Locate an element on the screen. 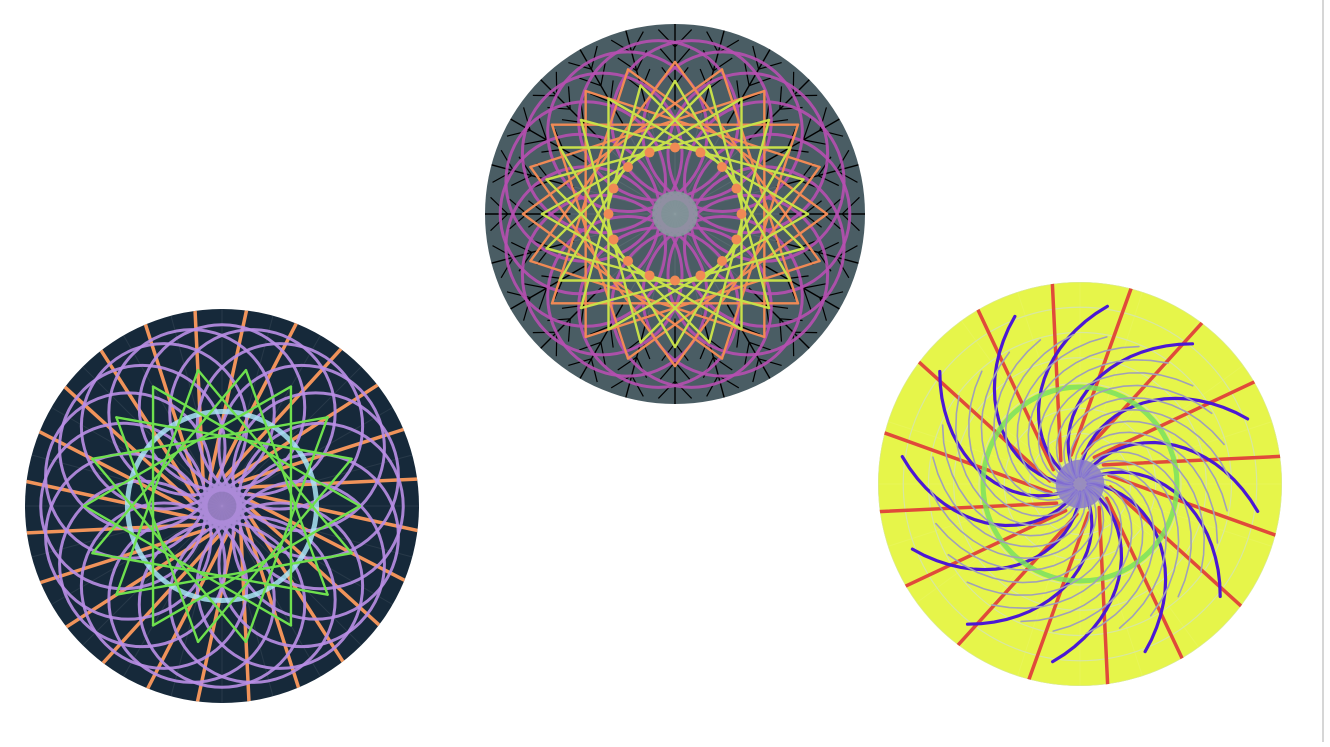 Image resolution: width=1330 pixels, height=747 pixels. mandala-top is located at coordinates (675, 214).